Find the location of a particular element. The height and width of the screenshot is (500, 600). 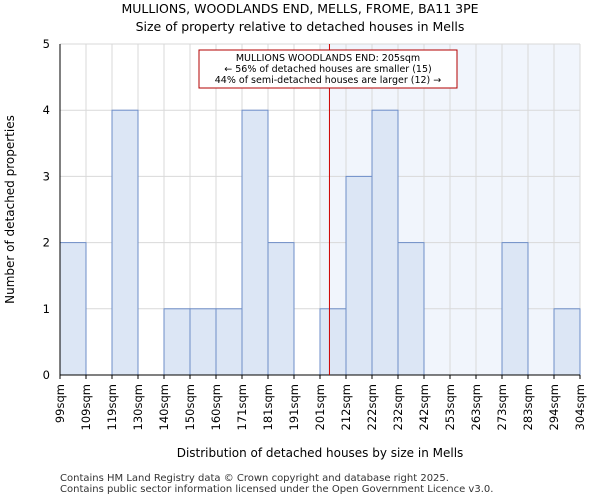

x-tick-label: 222sqm is located at coordinates (372, 407).